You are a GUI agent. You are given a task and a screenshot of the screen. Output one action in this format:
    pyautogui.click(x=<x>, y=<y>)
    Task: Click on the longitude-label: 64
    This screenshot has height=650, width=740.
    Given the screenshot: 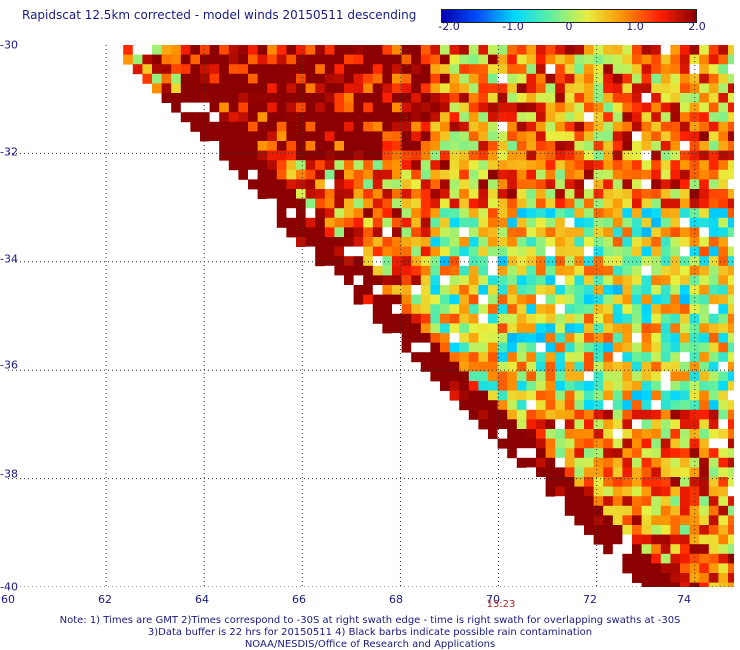 What is the action you would take?
    pyautogui.click(x=202, y=599)
    